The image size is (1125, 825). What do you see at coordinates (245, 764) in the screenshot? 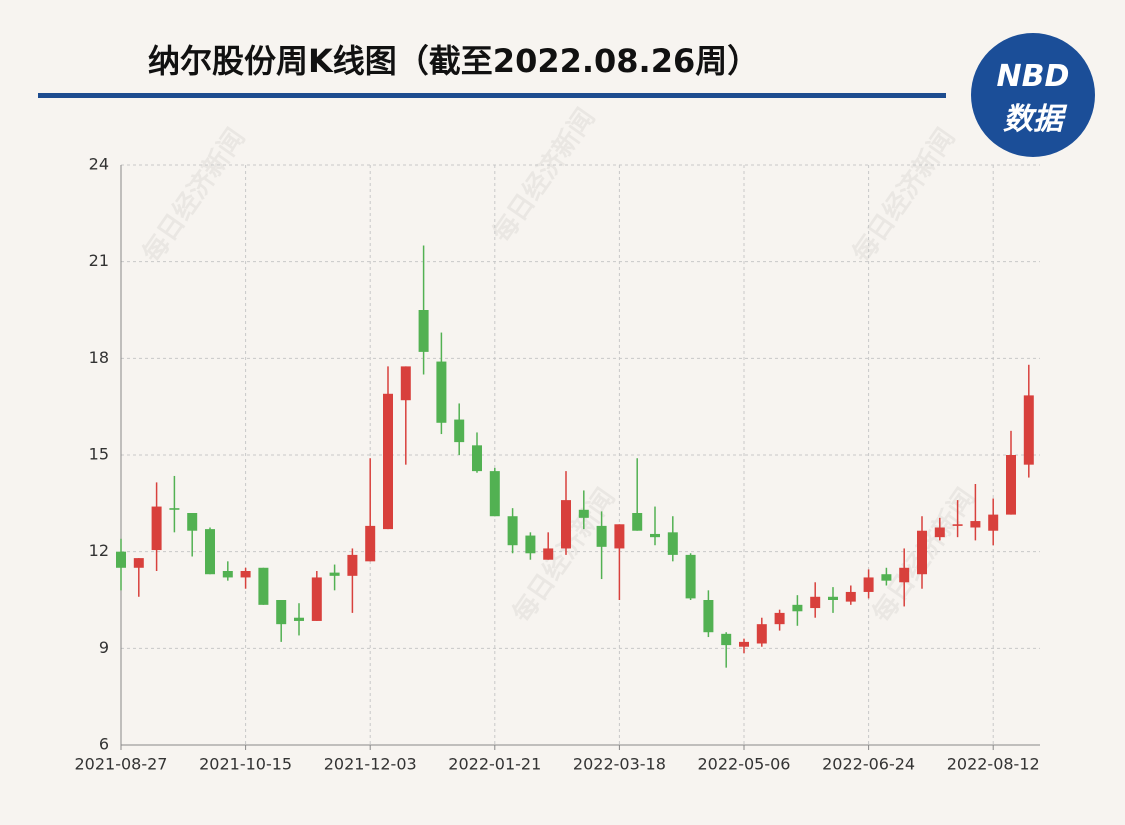
I see `x-tick-label: 2021-10-15` at bounding box center [245, 764].